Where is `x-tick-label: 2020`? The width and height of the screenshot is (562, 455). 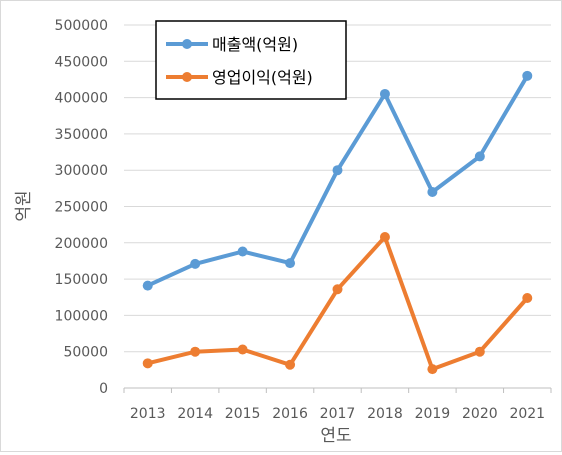
x-tick-label: 2020 is located at coordinates (480, 414).